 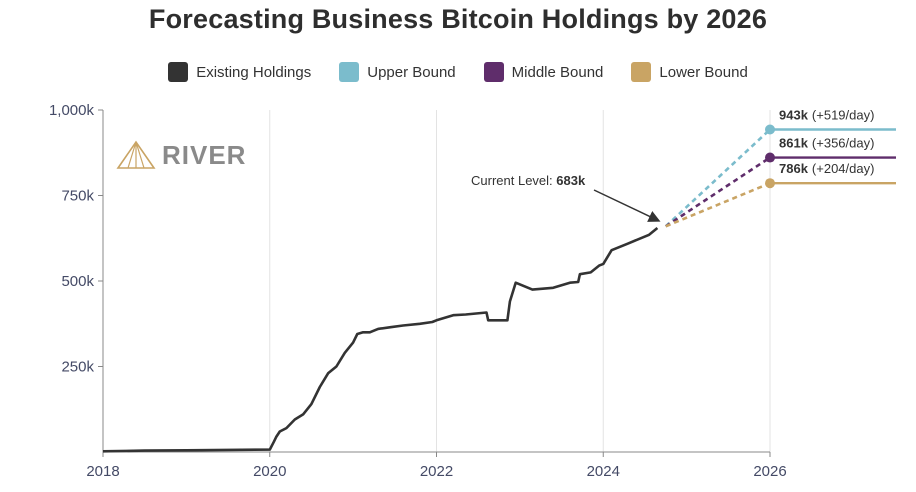 What do you see at coordinates (794, 143) in the screenshot?
I see `end-label-value: 861k` at bounding box center [794, 143].